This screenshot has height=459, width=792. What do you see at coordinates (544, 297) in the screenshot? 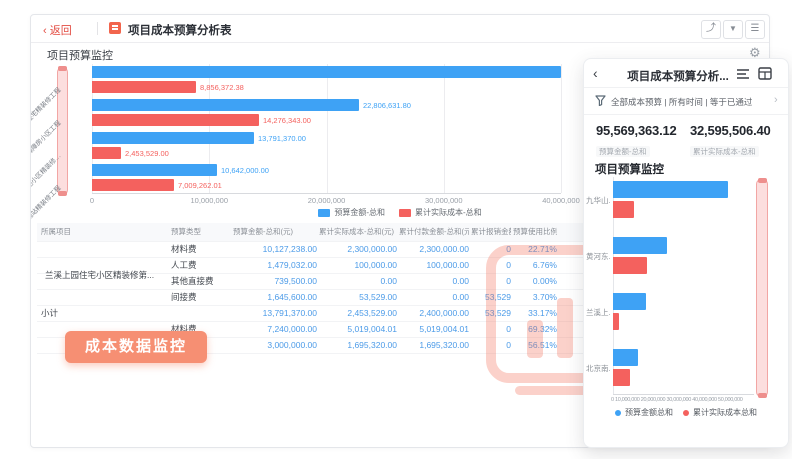
I see `table-cell: 3.70%` at bounding box center [544, 297].